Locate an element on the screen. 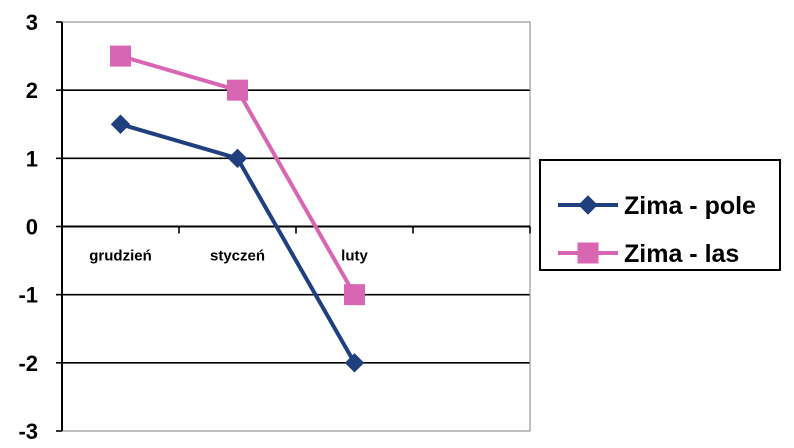  legend-label: Zima - pole is located at coordinates (690, 206).